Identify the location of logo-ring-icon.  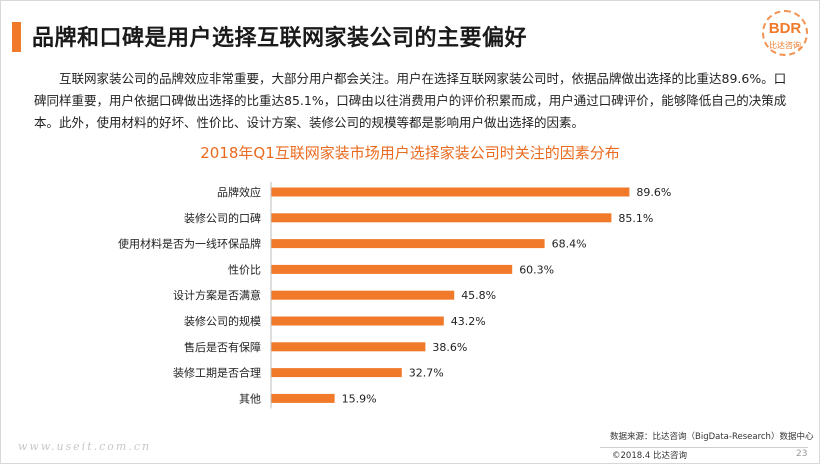
(785, 33).